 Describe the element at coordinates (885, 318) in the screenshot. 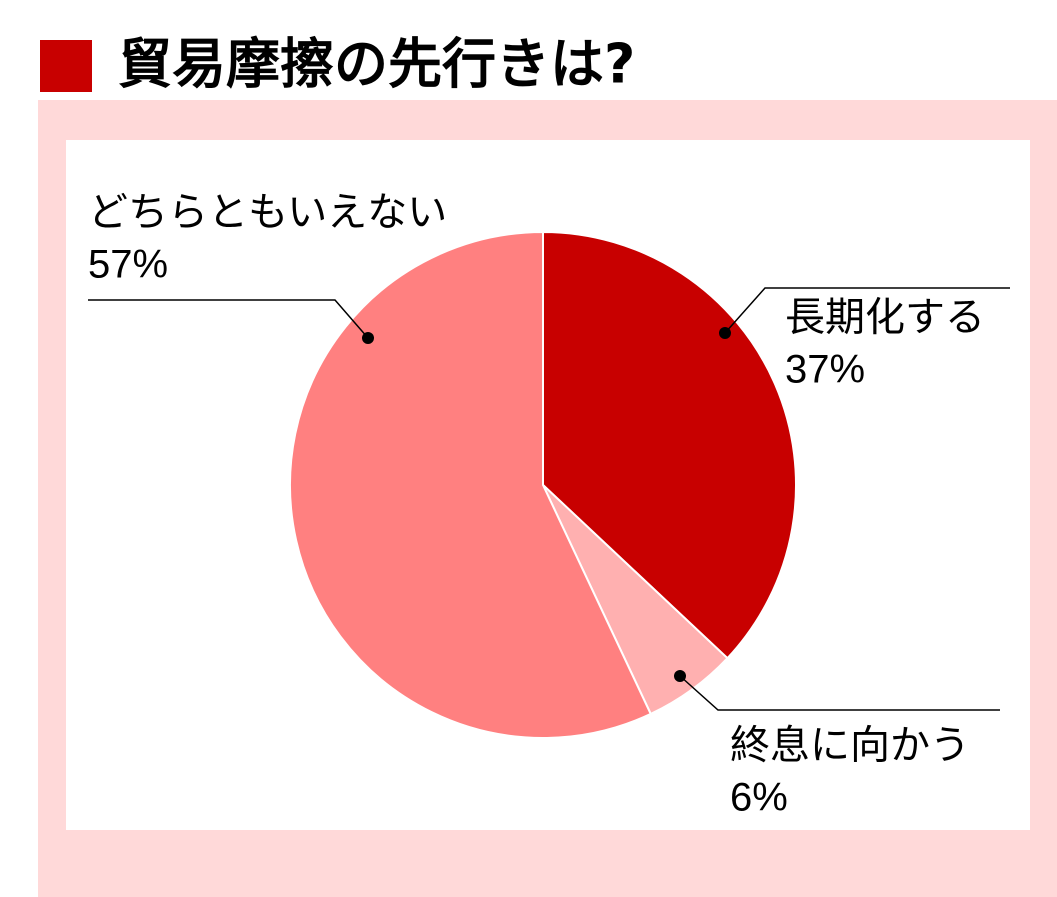

I see `slice-label: 長期化する` at that location.